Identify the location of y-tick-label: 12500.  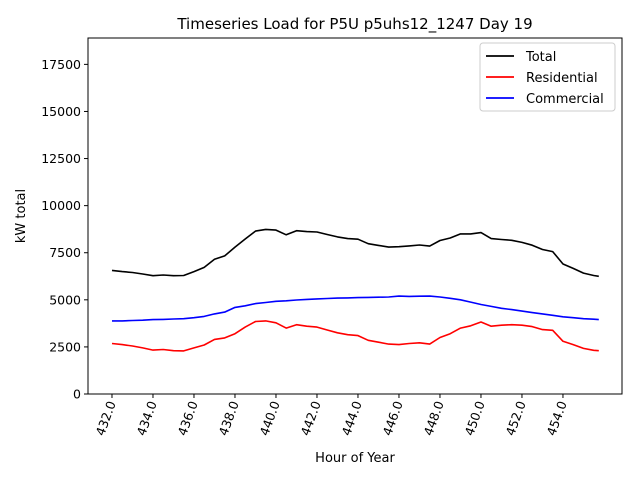
(61, 158).